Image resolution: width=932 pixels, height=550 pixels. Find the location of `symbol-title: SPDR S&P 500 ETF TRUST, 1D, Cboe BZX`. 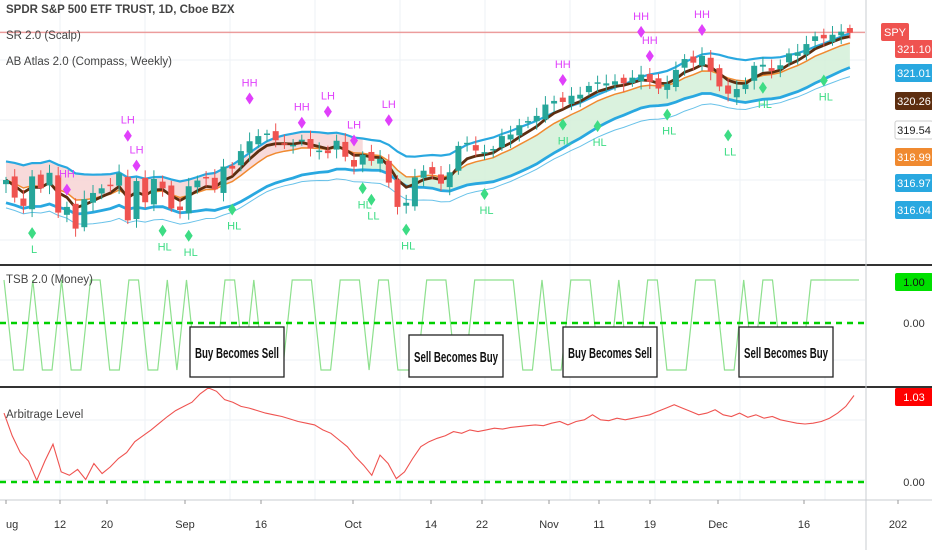

symbol-title: SPDR S&P 500 ETF TRUST, 1D, Cboe BZX is located at coordinates (120, 10).